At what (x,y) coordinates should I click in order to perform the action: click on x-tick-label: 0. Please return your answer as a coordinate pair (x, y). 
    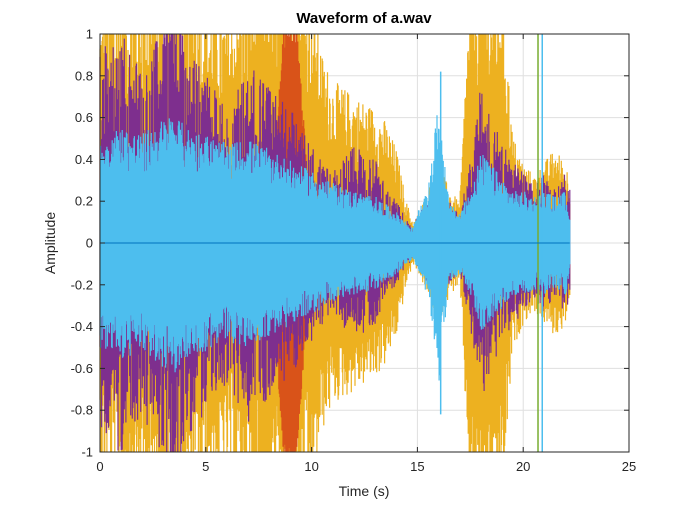
    Looking at the image, I should click on (99, 466).